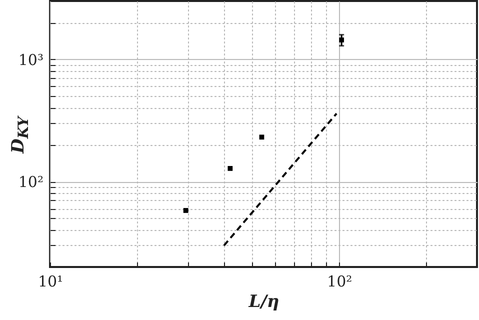  Describe the element at coordinates (51, 281) in the screenshot. I see `x-tick-label: 10¹` at that location.